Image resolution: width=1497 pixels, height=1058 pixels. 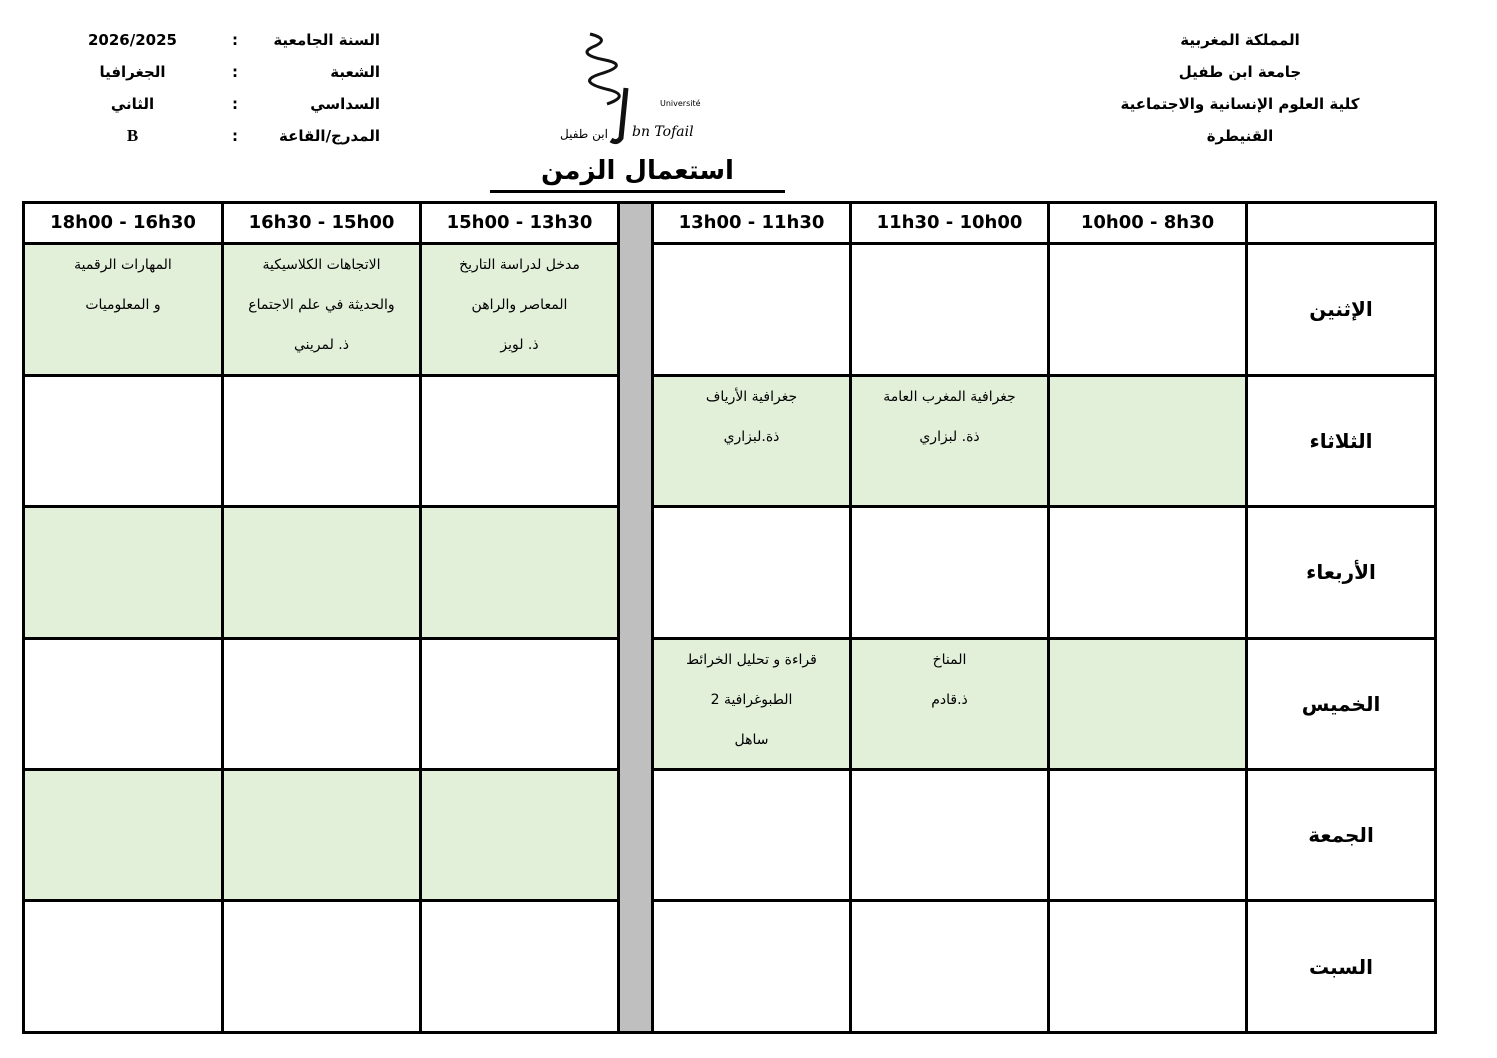 What do you see at coordinates (635, 617) in the screenshot?
I see `break-separator` at bounding box center [635, 617].